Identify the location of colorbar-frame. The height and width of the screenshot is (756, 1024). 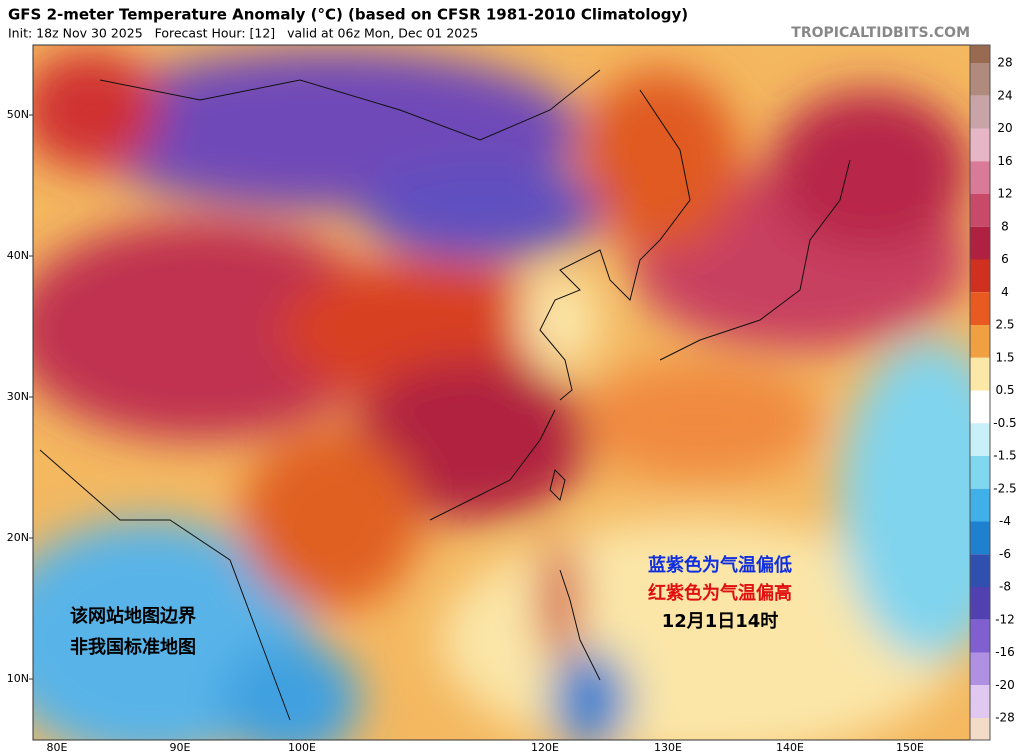
(980, 392).